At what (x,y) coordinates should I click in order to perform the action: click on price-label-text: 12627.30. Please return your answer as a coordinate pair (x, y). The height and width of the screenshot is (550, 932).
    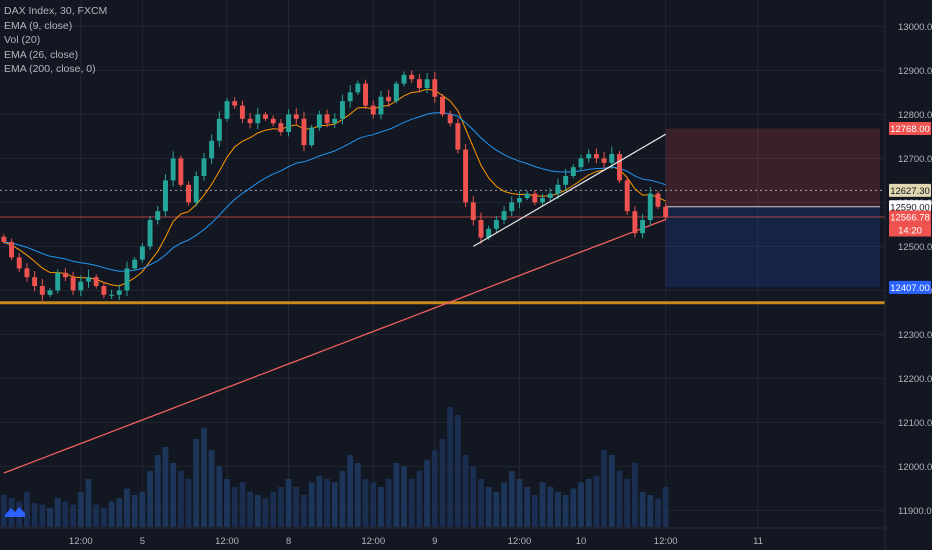
    Looking at the image, I should click on (910, 191).